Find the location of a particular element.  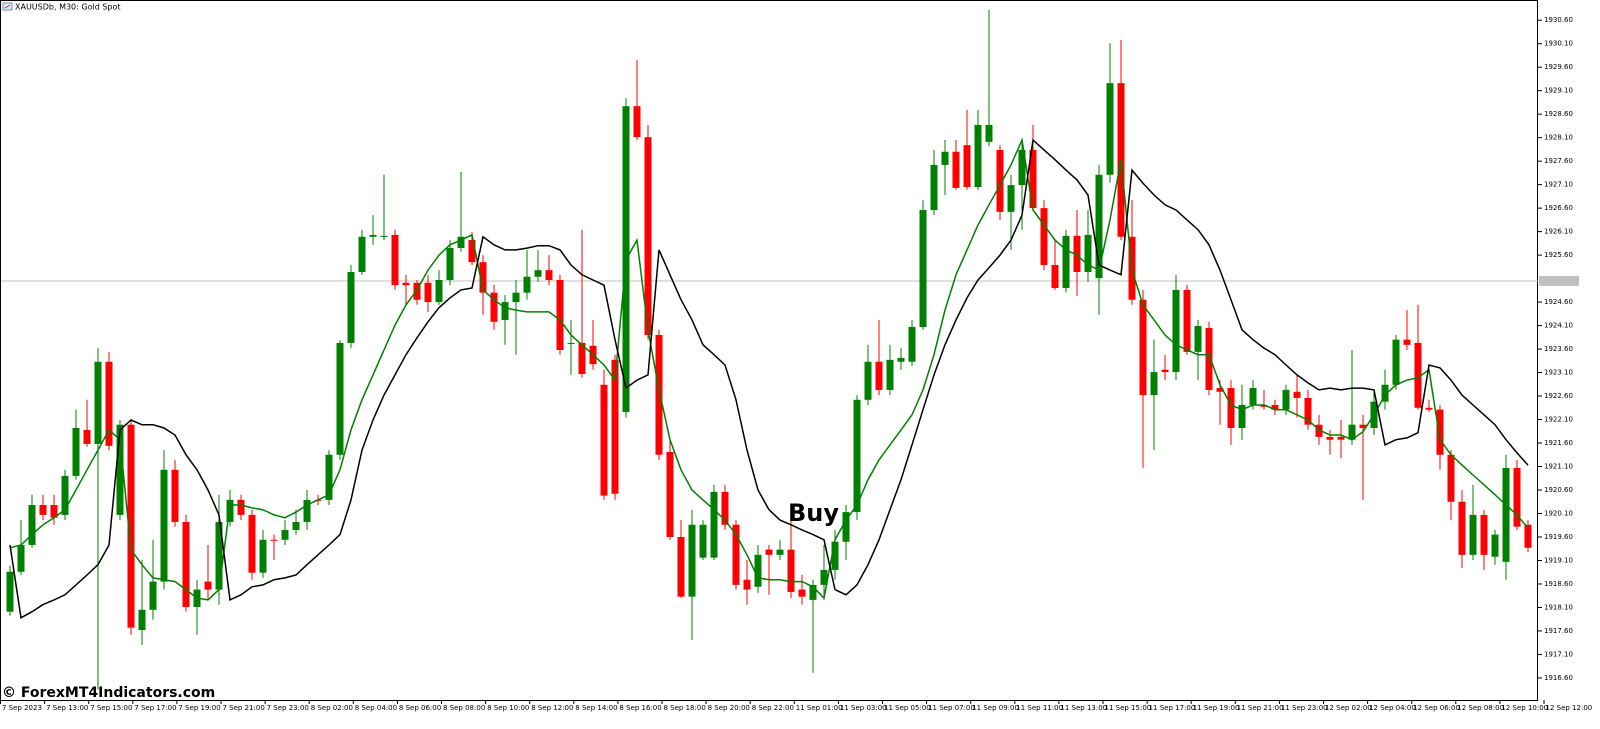

symbol-icon is located at coordinates (7, 6).